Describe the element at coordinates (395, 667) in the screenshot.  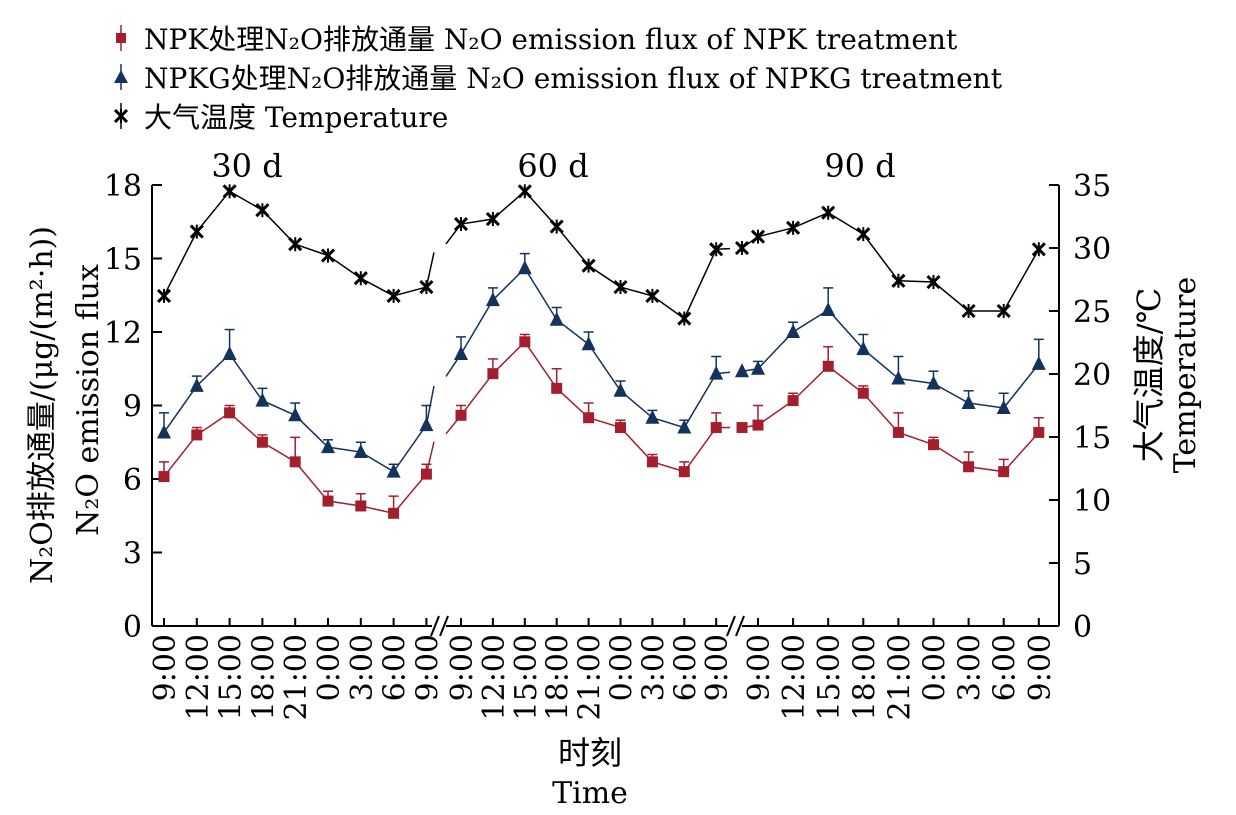
I see `x-tick-label: 6:00` at that location.